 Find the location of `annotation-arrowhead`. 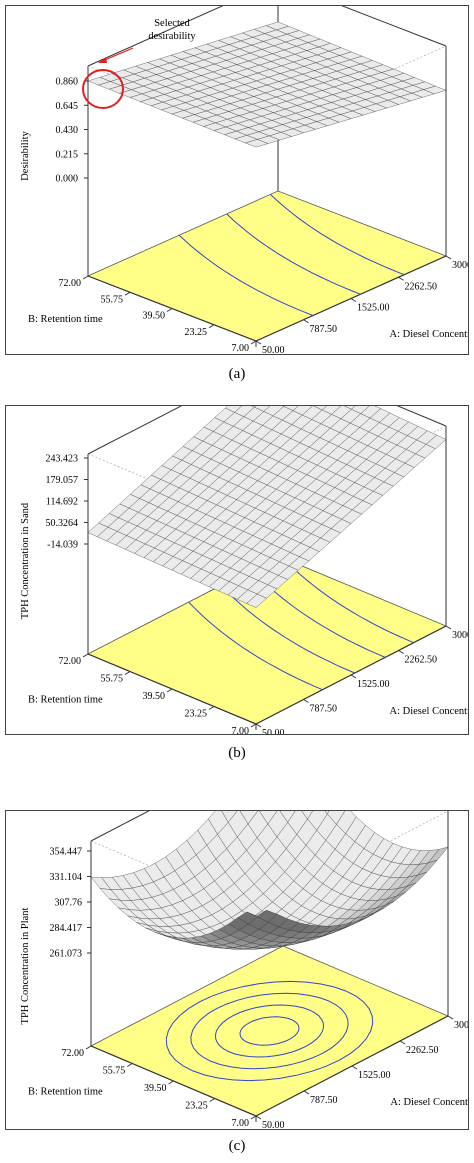

annotation-arrowhead is located at coordinates (102, 60).